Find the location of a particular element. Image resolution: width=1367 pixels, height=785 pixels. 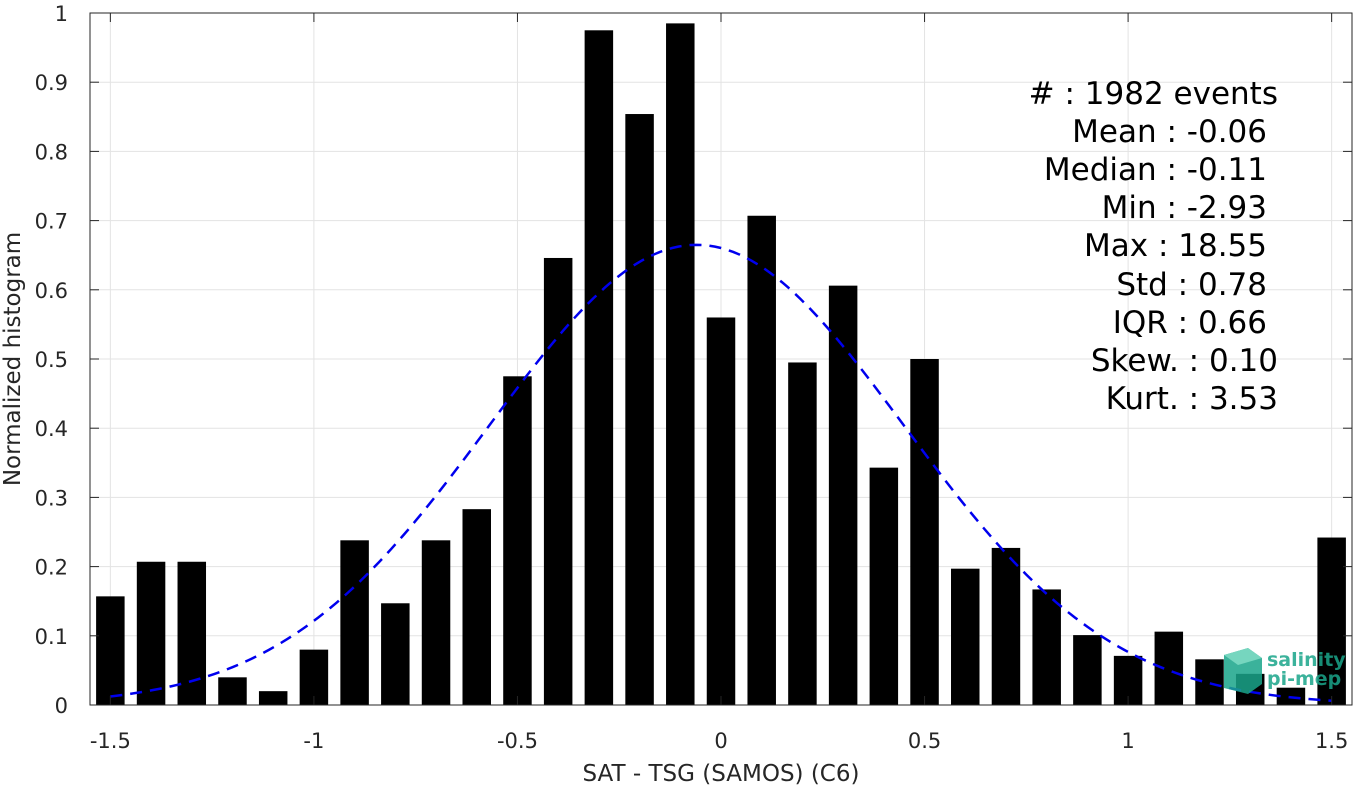

x-axis-label: SAT - TSG (SAMOS) (C6) is located at coordinates (721, 773).